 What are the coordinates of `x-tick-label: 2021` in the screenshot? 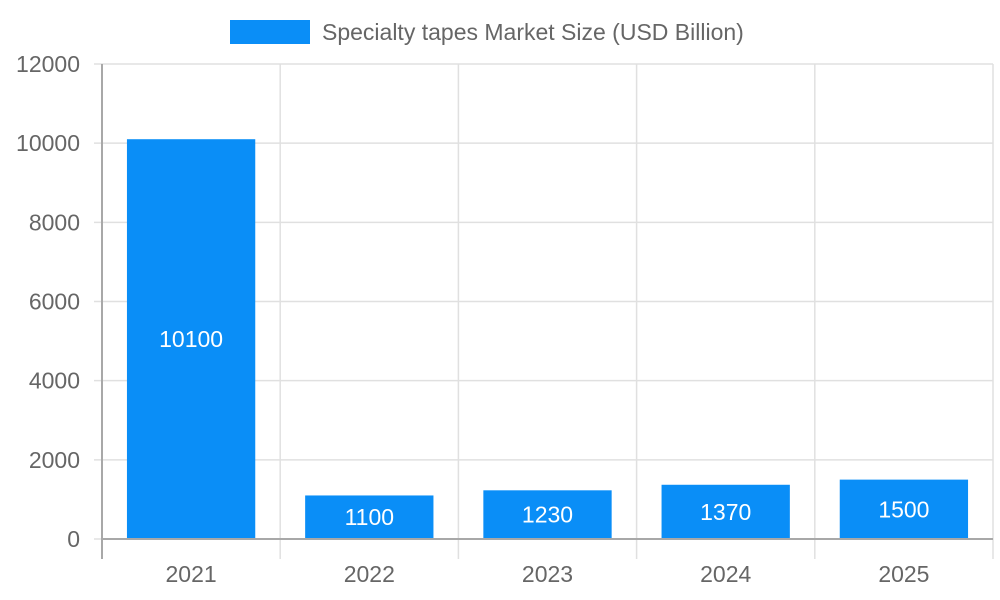 It's located at (191, 574).